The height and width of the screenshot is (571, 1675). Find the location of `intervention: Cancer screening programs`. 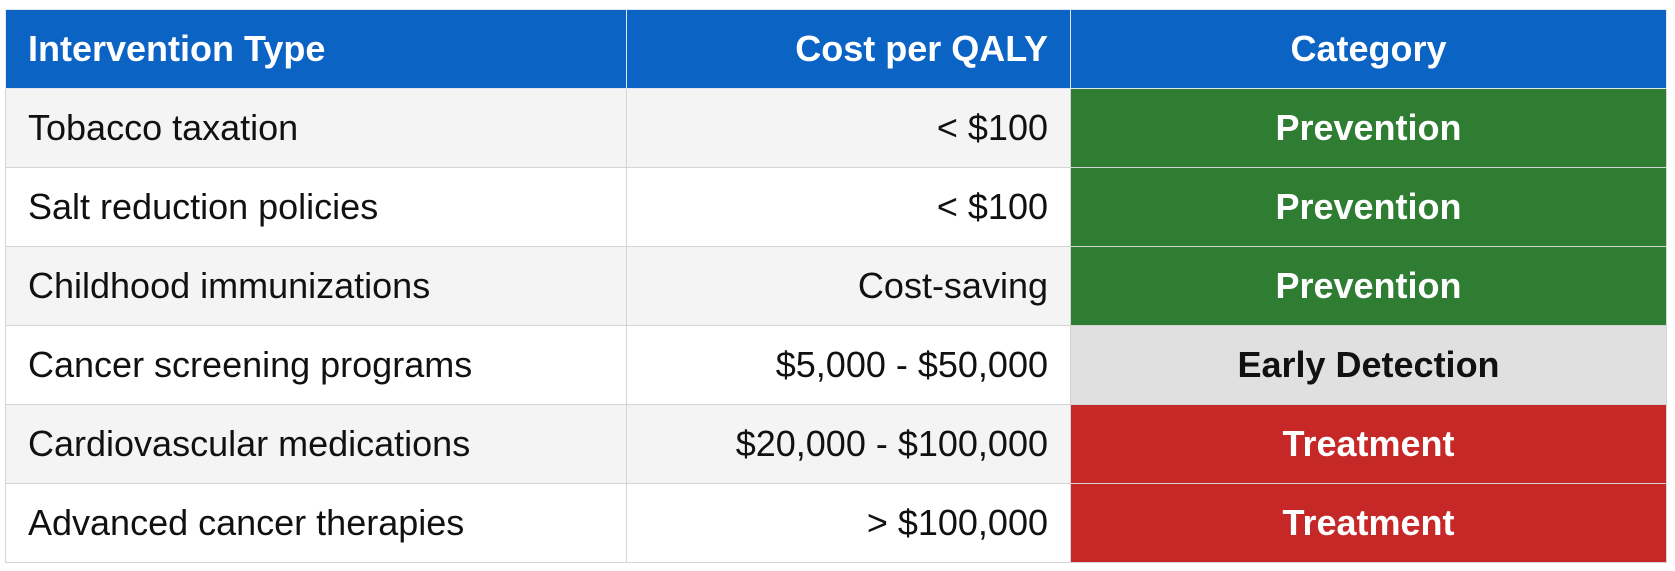

intervention: Cancer screening programs is located at coordinates (316, 365).